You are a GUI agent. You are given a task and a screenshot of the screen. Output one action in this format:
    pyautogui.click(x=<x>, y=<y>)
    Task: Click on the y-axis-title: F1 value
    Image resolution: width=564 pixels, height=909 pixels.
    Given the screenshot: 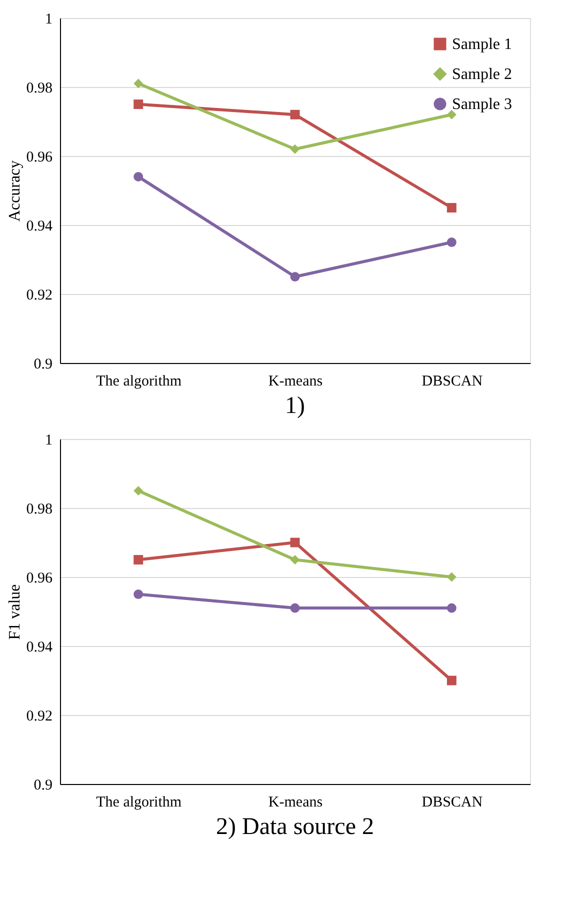 What is the action you would take?
    pyautogui.click(x=15, y=612)
    